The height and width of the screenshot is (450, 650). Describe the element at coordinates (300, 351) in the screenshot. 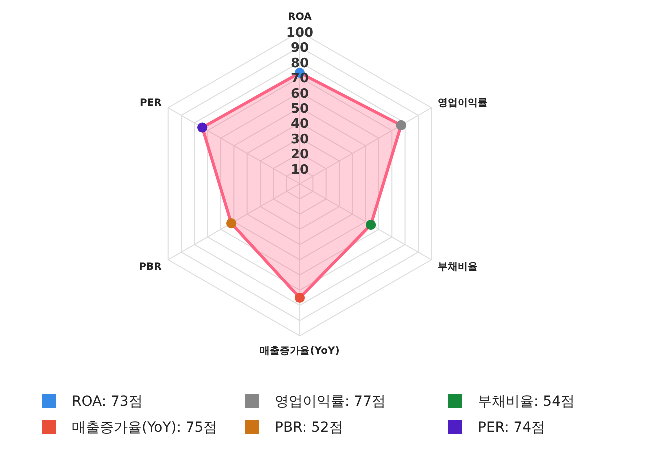

I see `spoke-label: 매출증가율(YoY)` at that location.